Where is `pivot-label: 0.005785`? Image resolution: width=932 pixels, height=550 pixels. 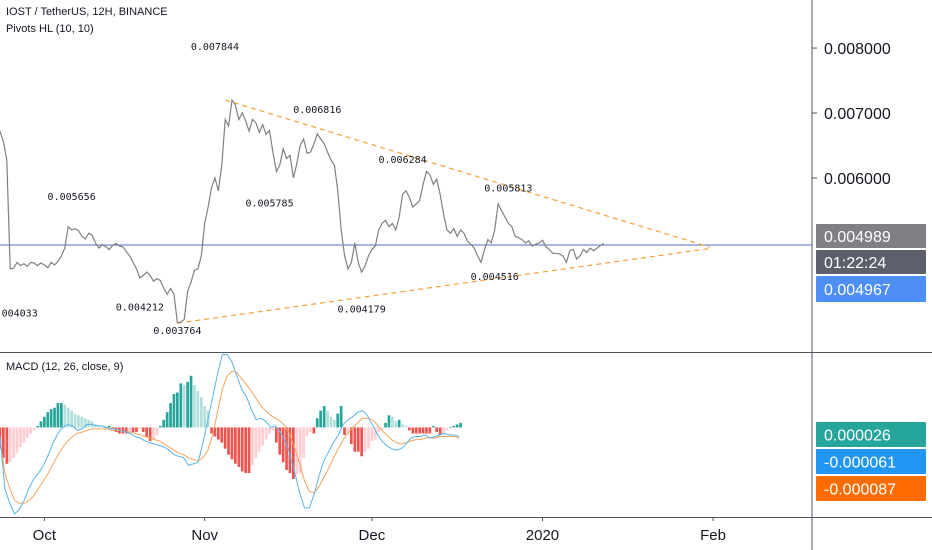
pivot-label: 0.005785 is located at coordinates (269, 204).